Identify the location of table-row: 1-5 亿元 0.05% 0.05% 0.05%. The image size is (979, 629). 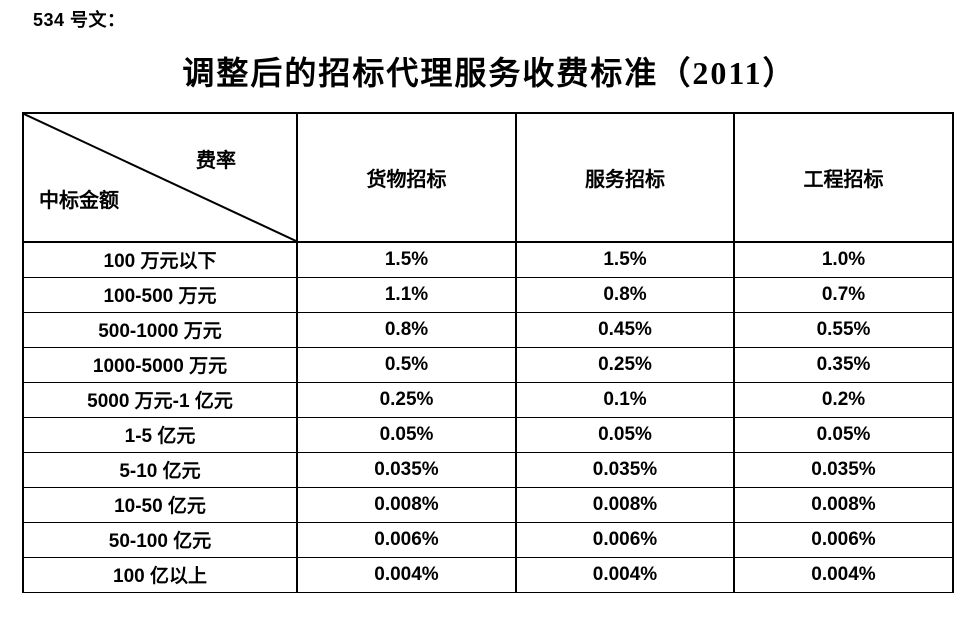
(488, 434).